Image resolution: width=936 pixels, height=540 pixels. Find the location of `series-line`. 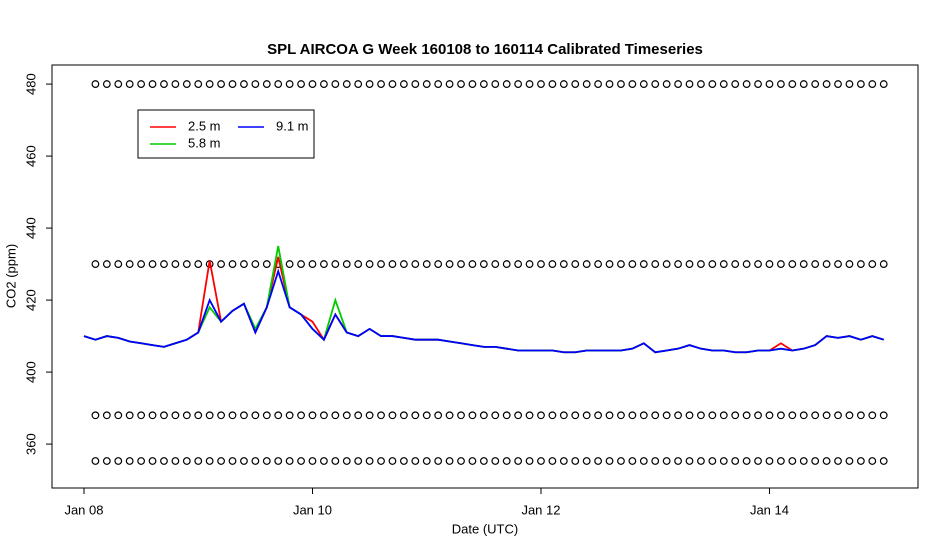

series-line is located at coordinates (483, 311).